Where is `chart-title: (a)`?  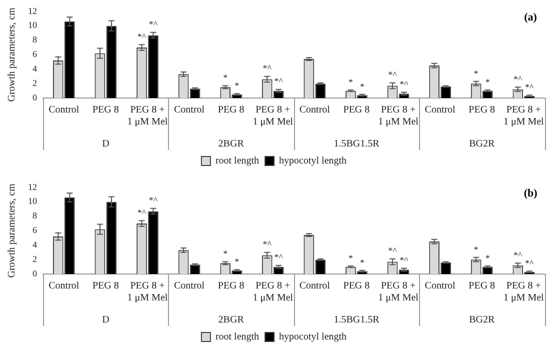
chart-title: (a) is located at coordinates (531, 17).